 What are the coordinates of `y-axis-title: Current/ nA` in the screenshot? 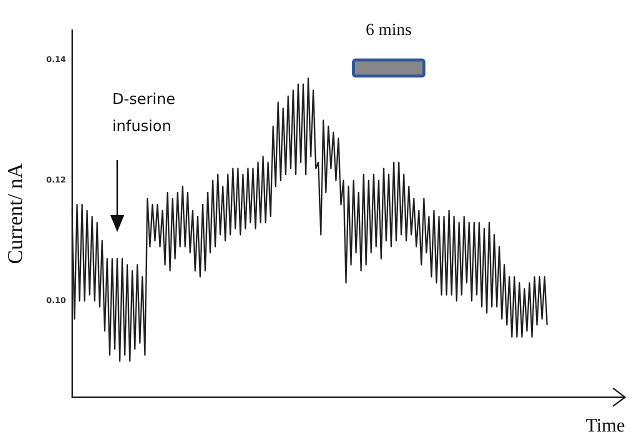 It's located at (15, 213).